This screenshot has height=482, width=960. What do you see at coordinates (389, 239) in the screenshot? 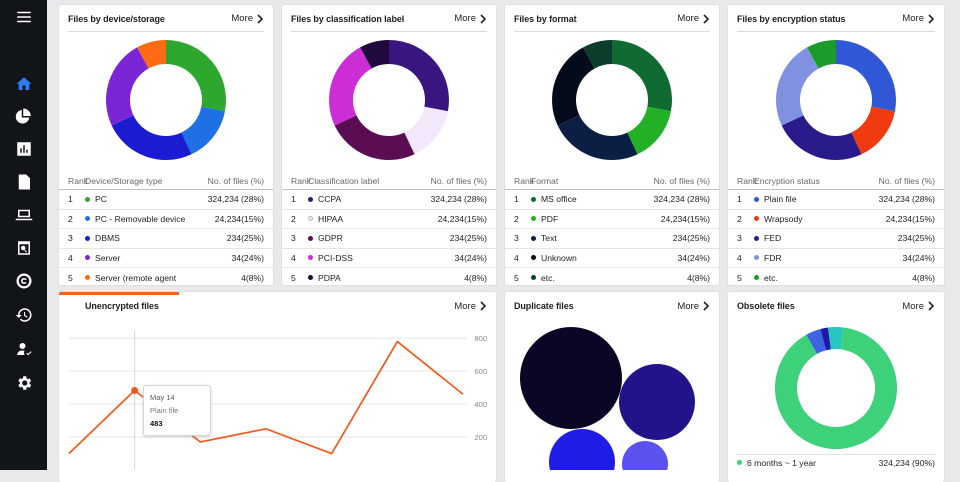
I see `table-row: 3 GDPR 234(25%)` at bounding box center [389, 239].